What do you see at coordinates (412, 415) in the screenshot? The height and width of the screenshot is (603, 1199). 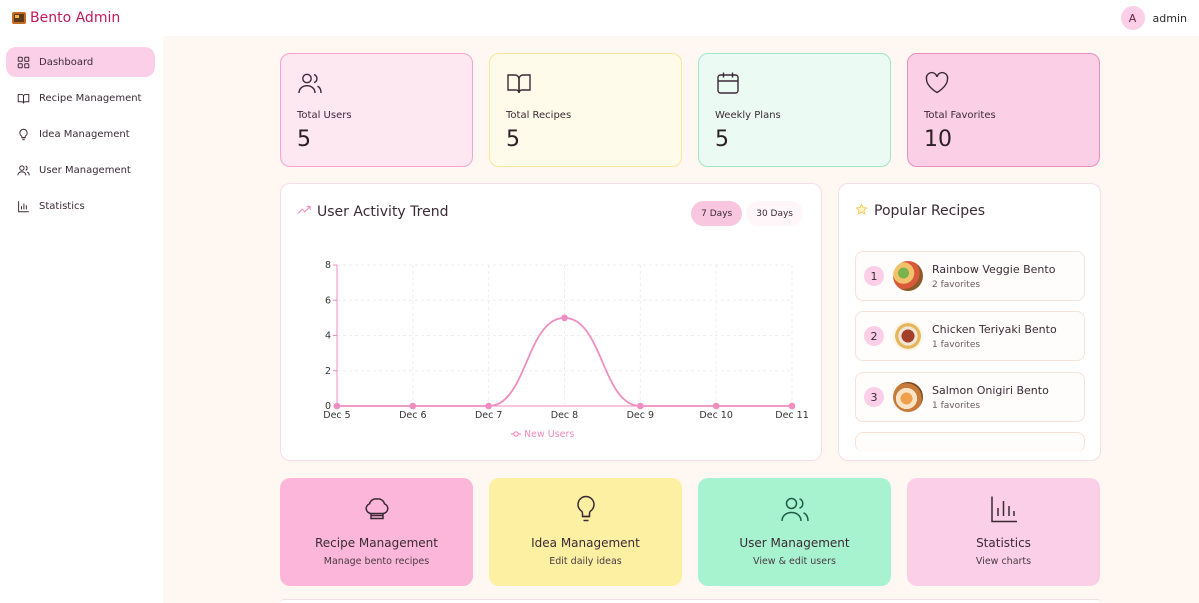 I see `x-tick-label: Dec 6` at bounding box center [412, 415].